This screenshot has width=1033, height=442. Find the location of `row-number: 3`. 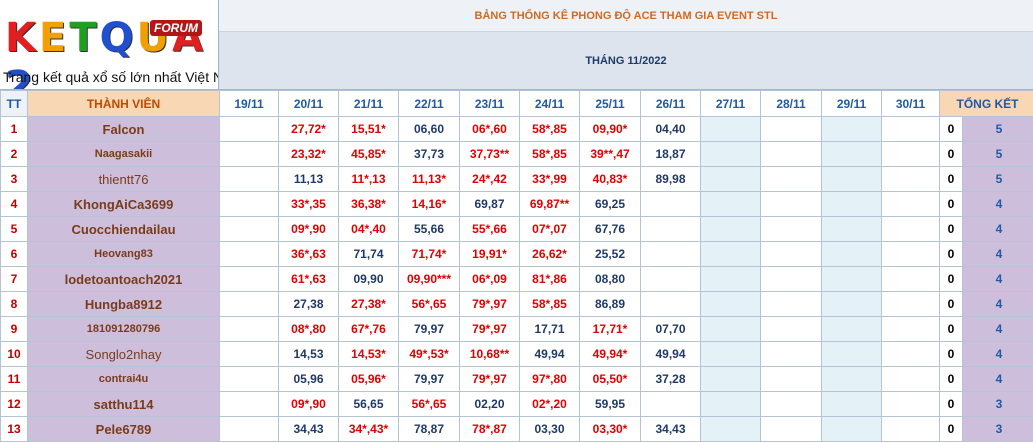

row-number: 3 is located at coordinates (14, 179).